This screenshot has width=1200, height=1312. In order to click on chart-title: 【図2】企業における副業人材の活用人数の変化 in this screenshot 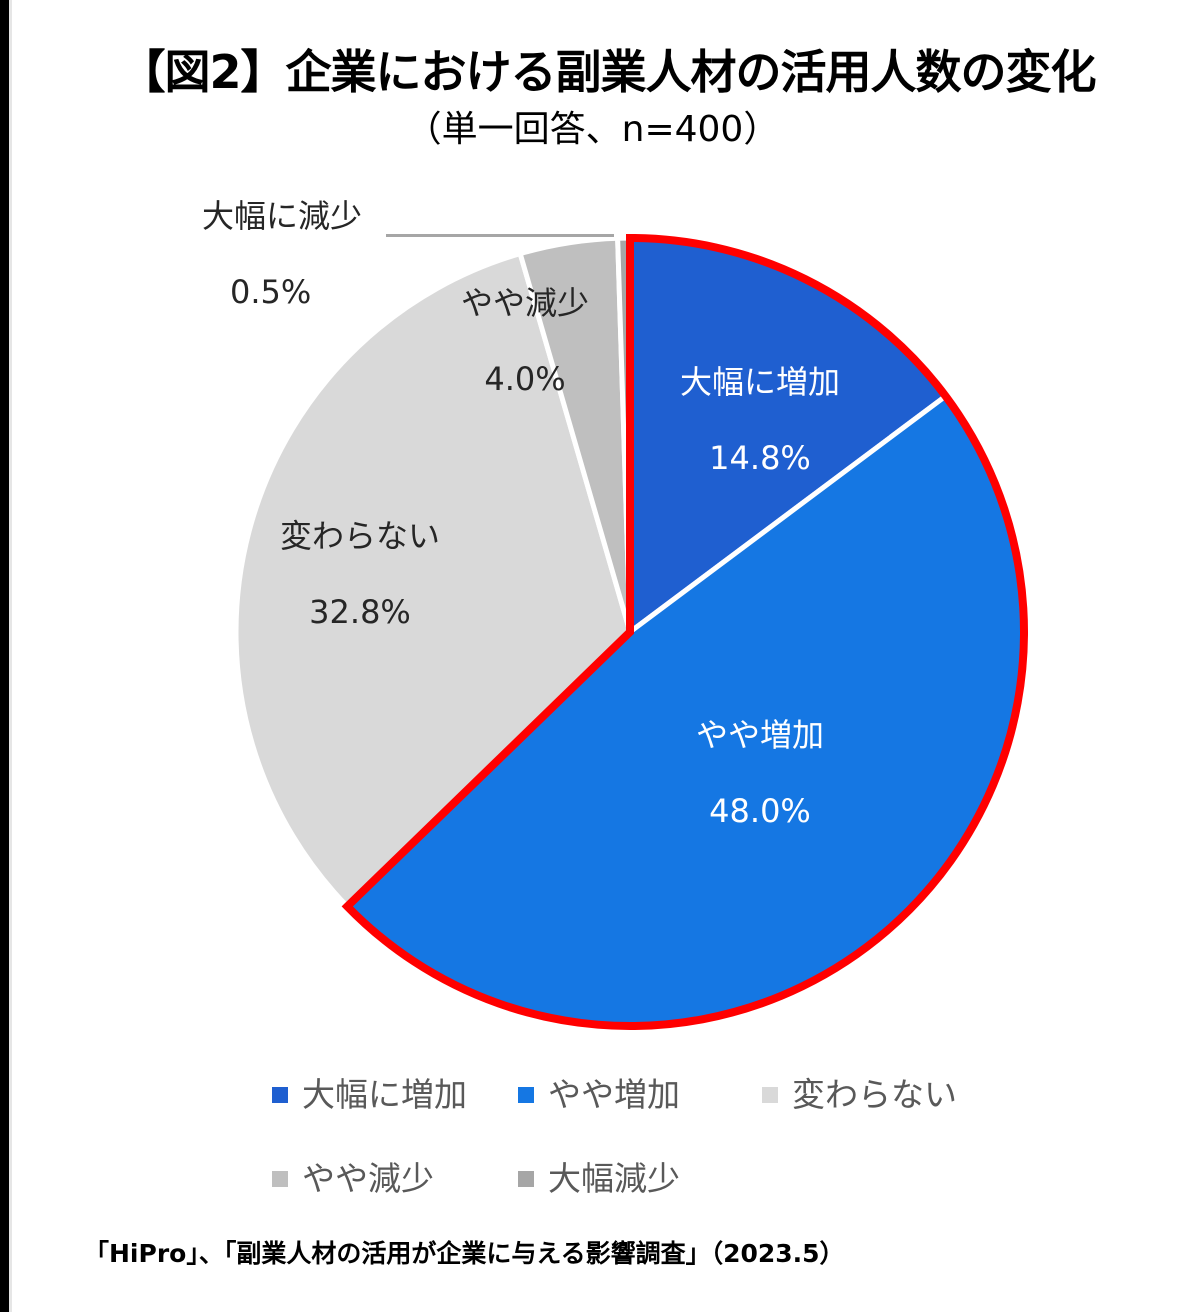, I will do `click(607, 72)`.